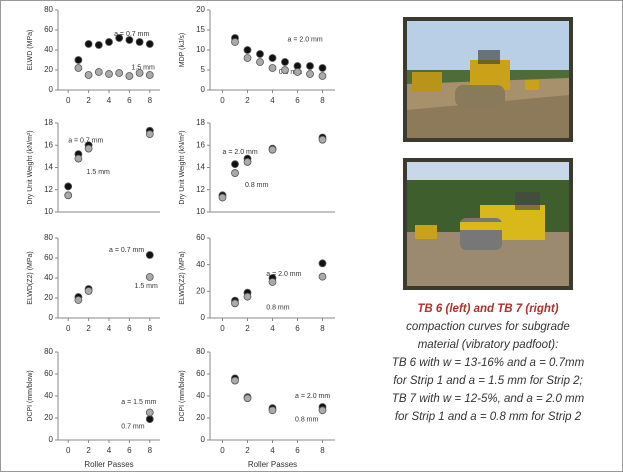  I want to click on annotation: 1.5 mm, so click(147, 286).